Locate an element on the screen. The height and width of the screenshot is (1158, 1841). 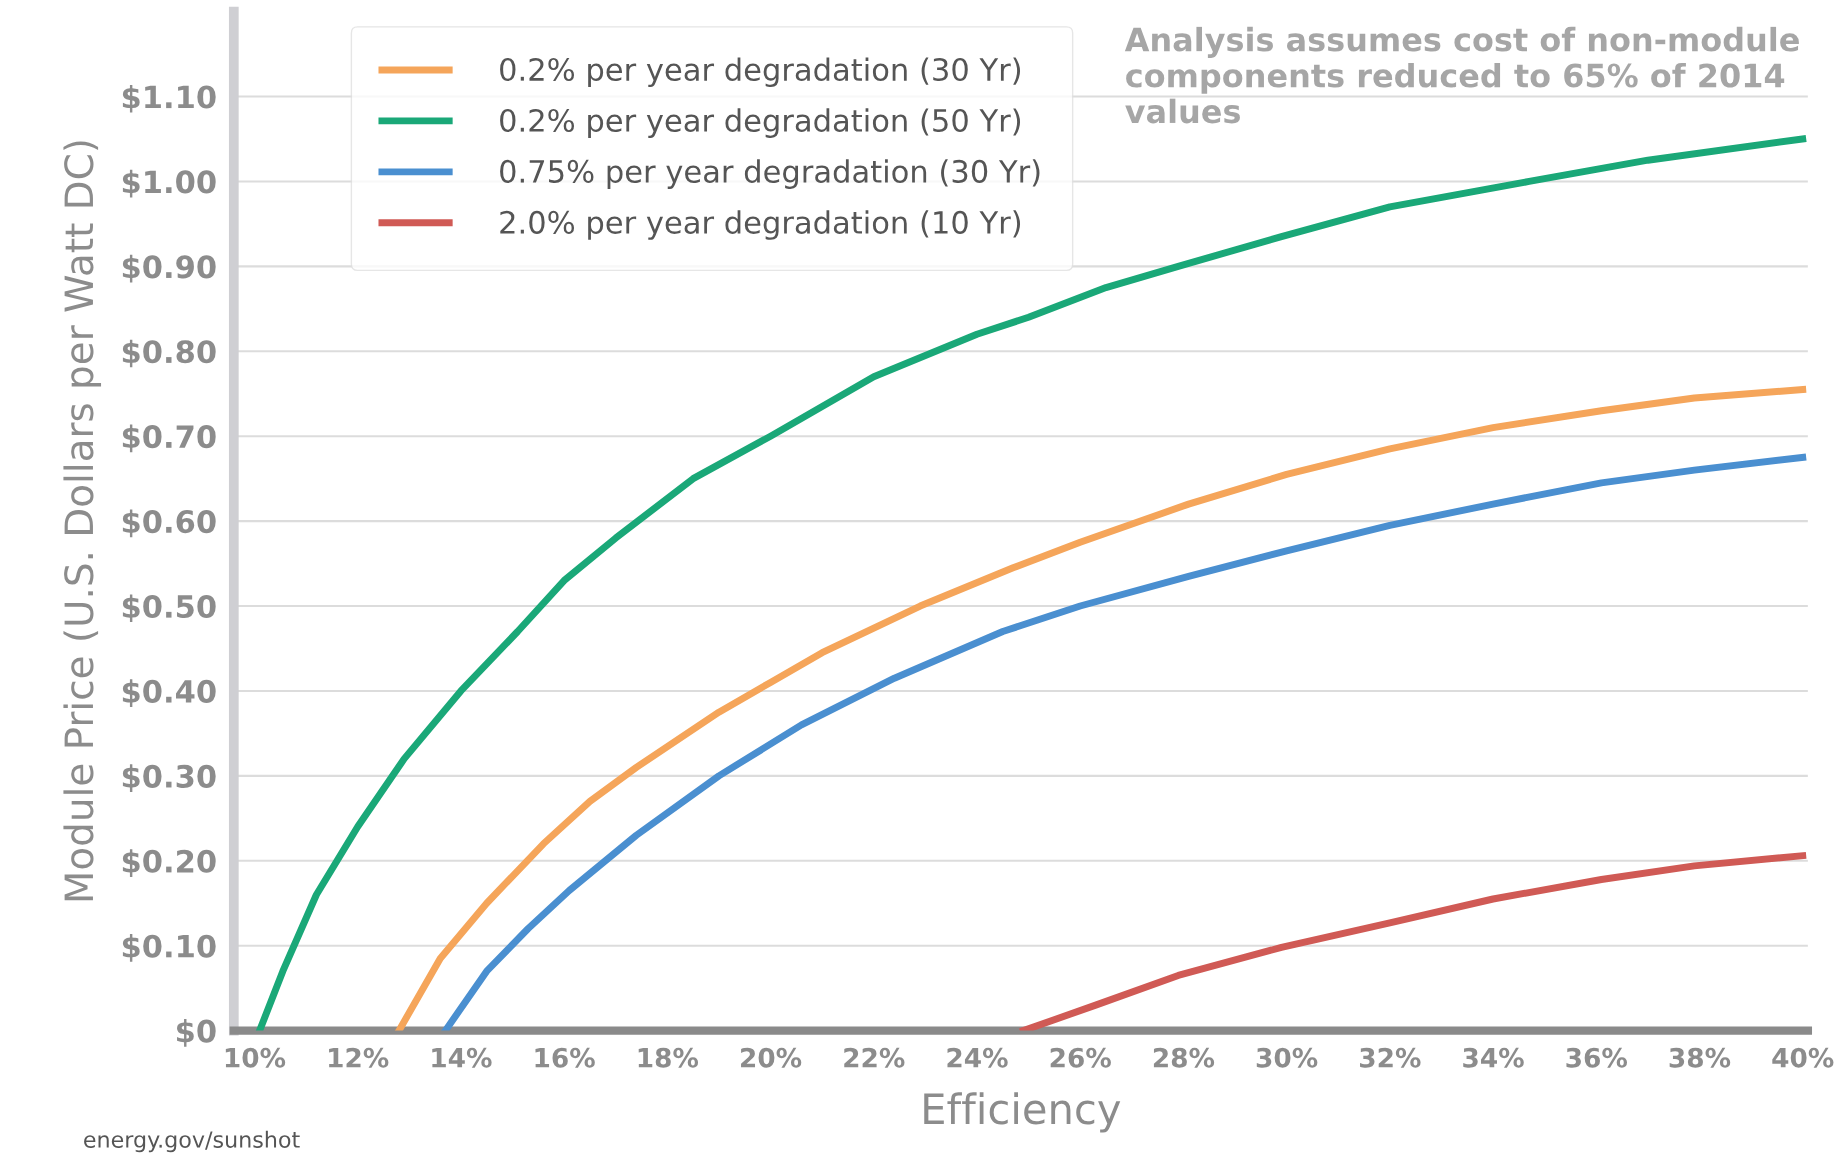
x-tick-label: 30% is located at coordinates (1287, 1057).